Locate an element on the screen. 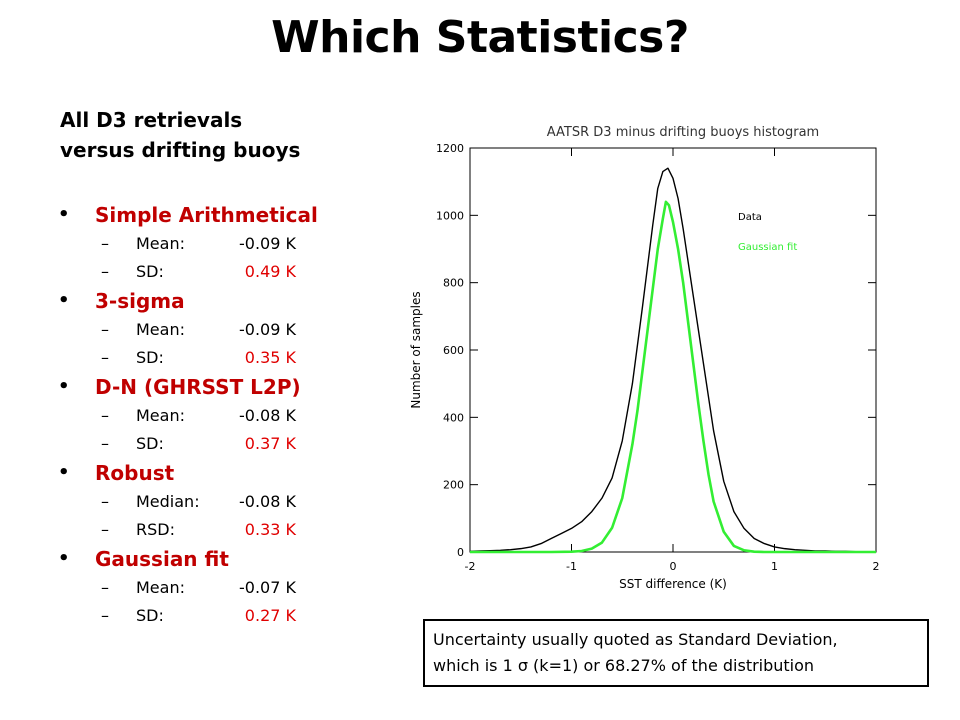 The height and width of the screenshot is (720, 960). y-tick-label: 200 is located at coordinates (453, 485).